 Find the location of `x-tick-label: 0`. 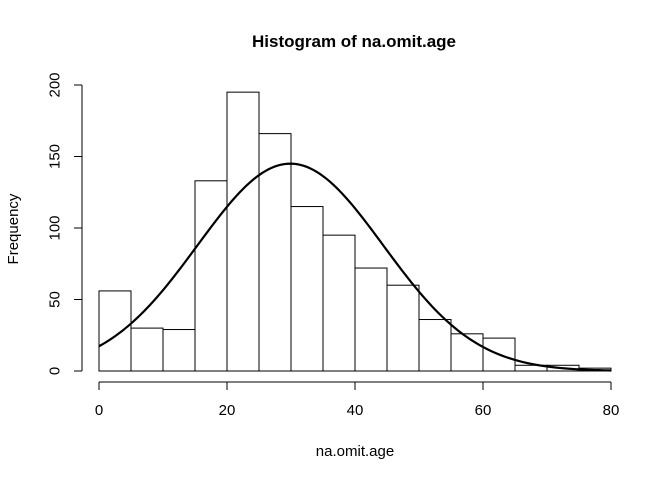

x-tick-label: 0 is located at coordinates (99, 410).